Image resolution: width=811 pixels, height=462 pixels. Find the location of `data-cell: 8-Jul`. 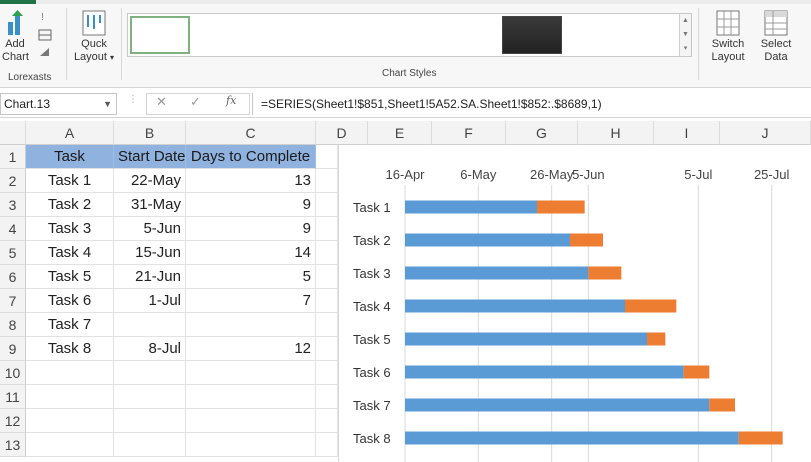

data-cell: 8-Jul is located at coordinates (150, 349).